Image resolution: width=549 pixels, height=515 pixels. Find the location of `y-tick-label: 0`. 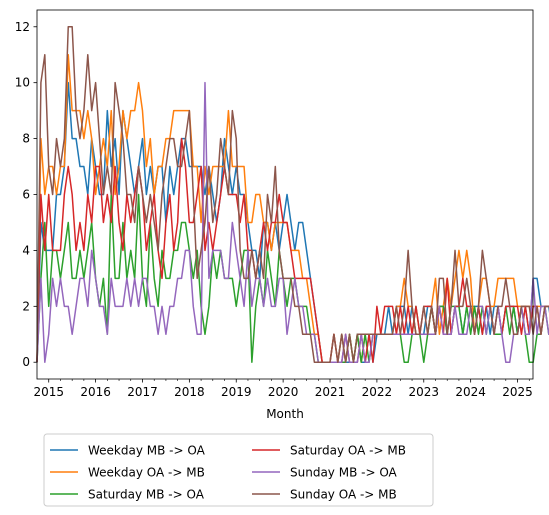

y-tick-label: 0 is located at coordinates (26, 362).